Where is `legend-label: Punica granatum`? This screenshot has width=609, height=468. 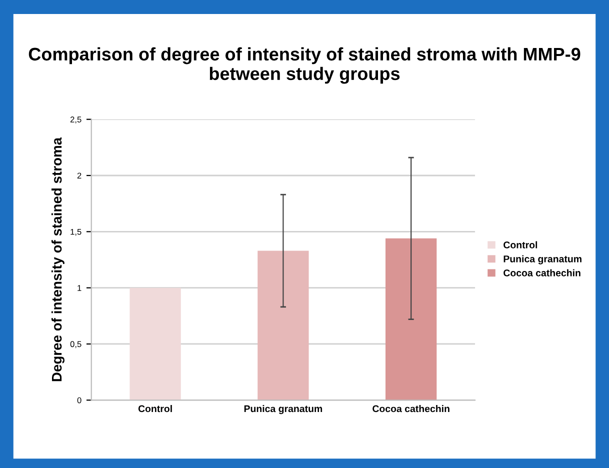 legend-label: Punica granatum is located at coordinates (543, 259).